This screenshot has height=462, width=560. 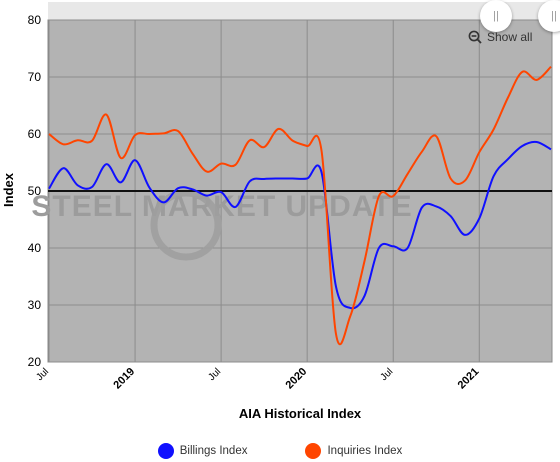 I want to click on y-tick-label: 80, so click(x=35, y=20).